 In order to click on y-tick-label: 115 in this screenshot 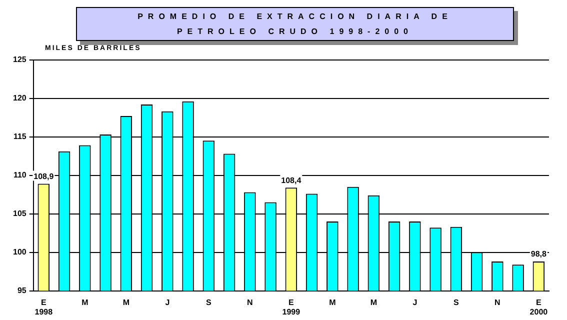, I will do `click(20, 137)`.